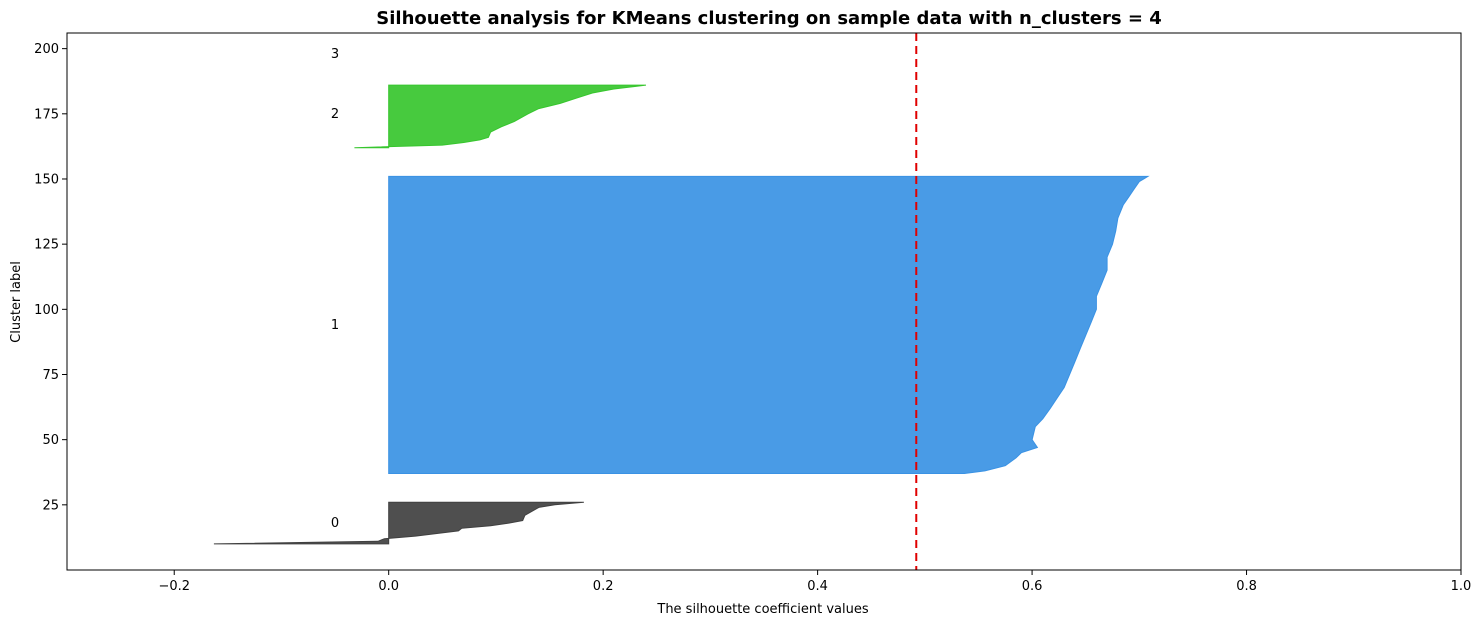 This screenshot has width=1481, height=625. What do you see at coordinates (46, 179) in the screenshot?
I see `y-tick-label: 150` at bounding box center [46, 179].